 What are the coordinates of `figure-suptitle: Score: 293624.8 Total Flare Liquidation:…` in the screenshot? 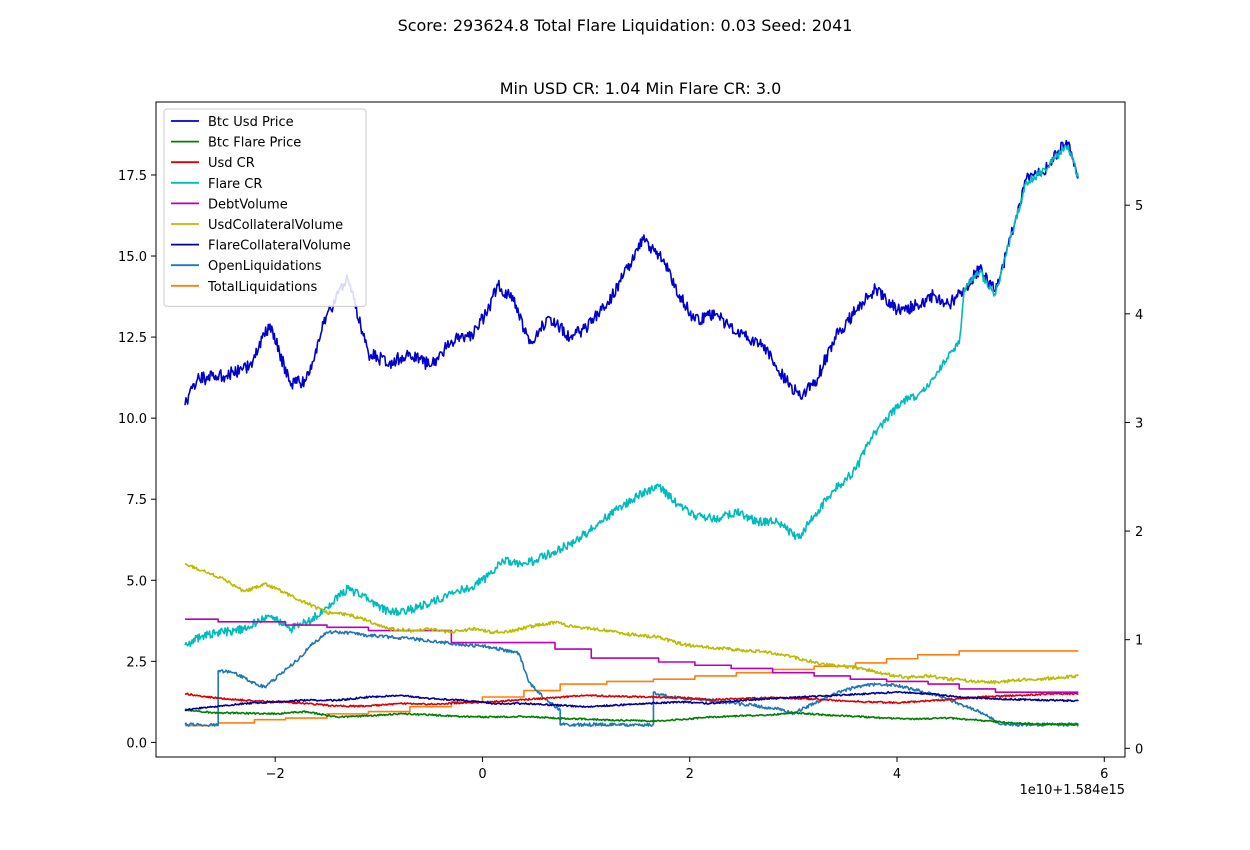 It's located at (625, 25).